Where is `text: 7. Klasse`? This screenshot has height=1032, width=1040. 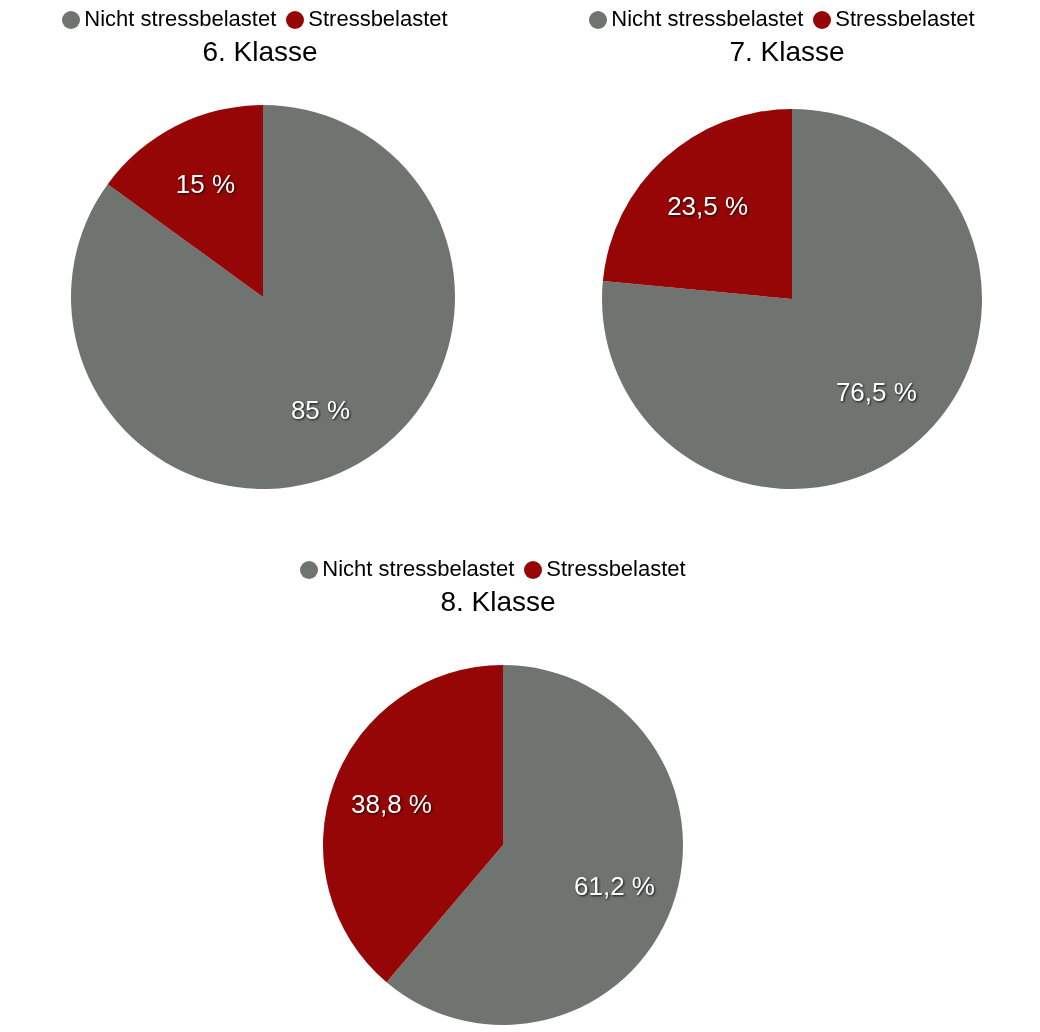 text: 7. Klasse is located at coordinates (787, 52).